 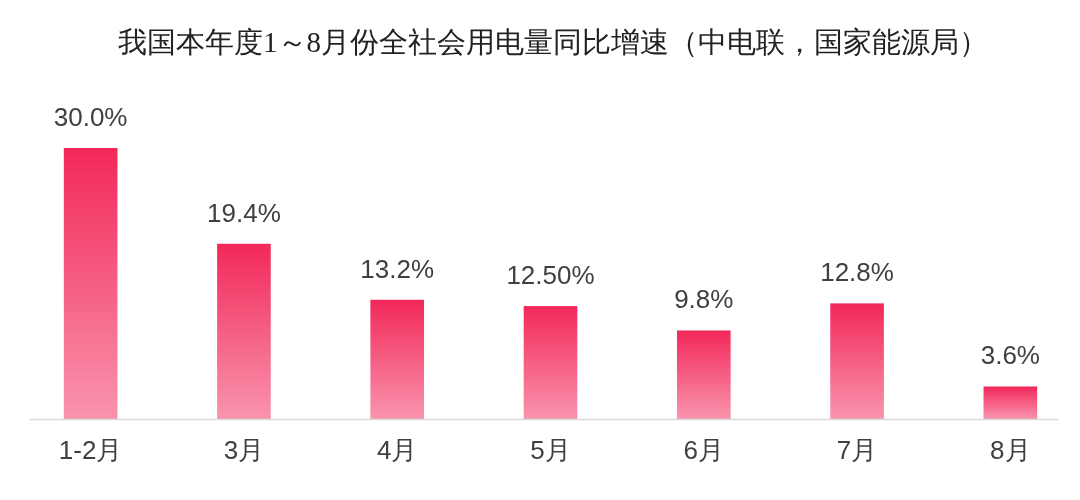 I want to click on x-tick-label: 5月, so click(x=550, y=450).